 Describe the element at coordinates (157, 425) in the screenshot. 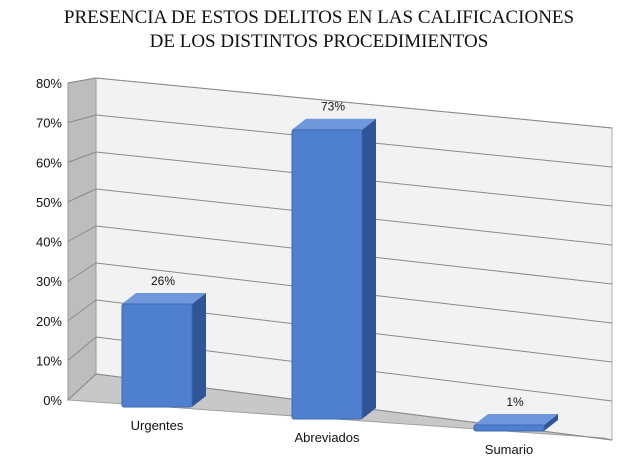

I see `x-tick-label: Urgentes` at that location.